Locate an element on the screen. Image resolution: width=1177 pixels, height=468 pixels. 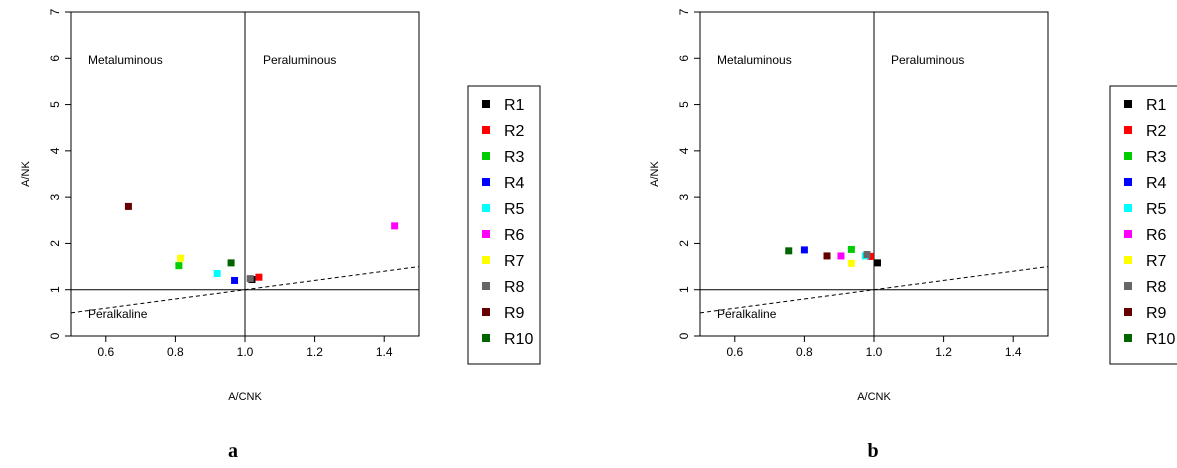
data-point-r5 is located at coordinates (217, 274).